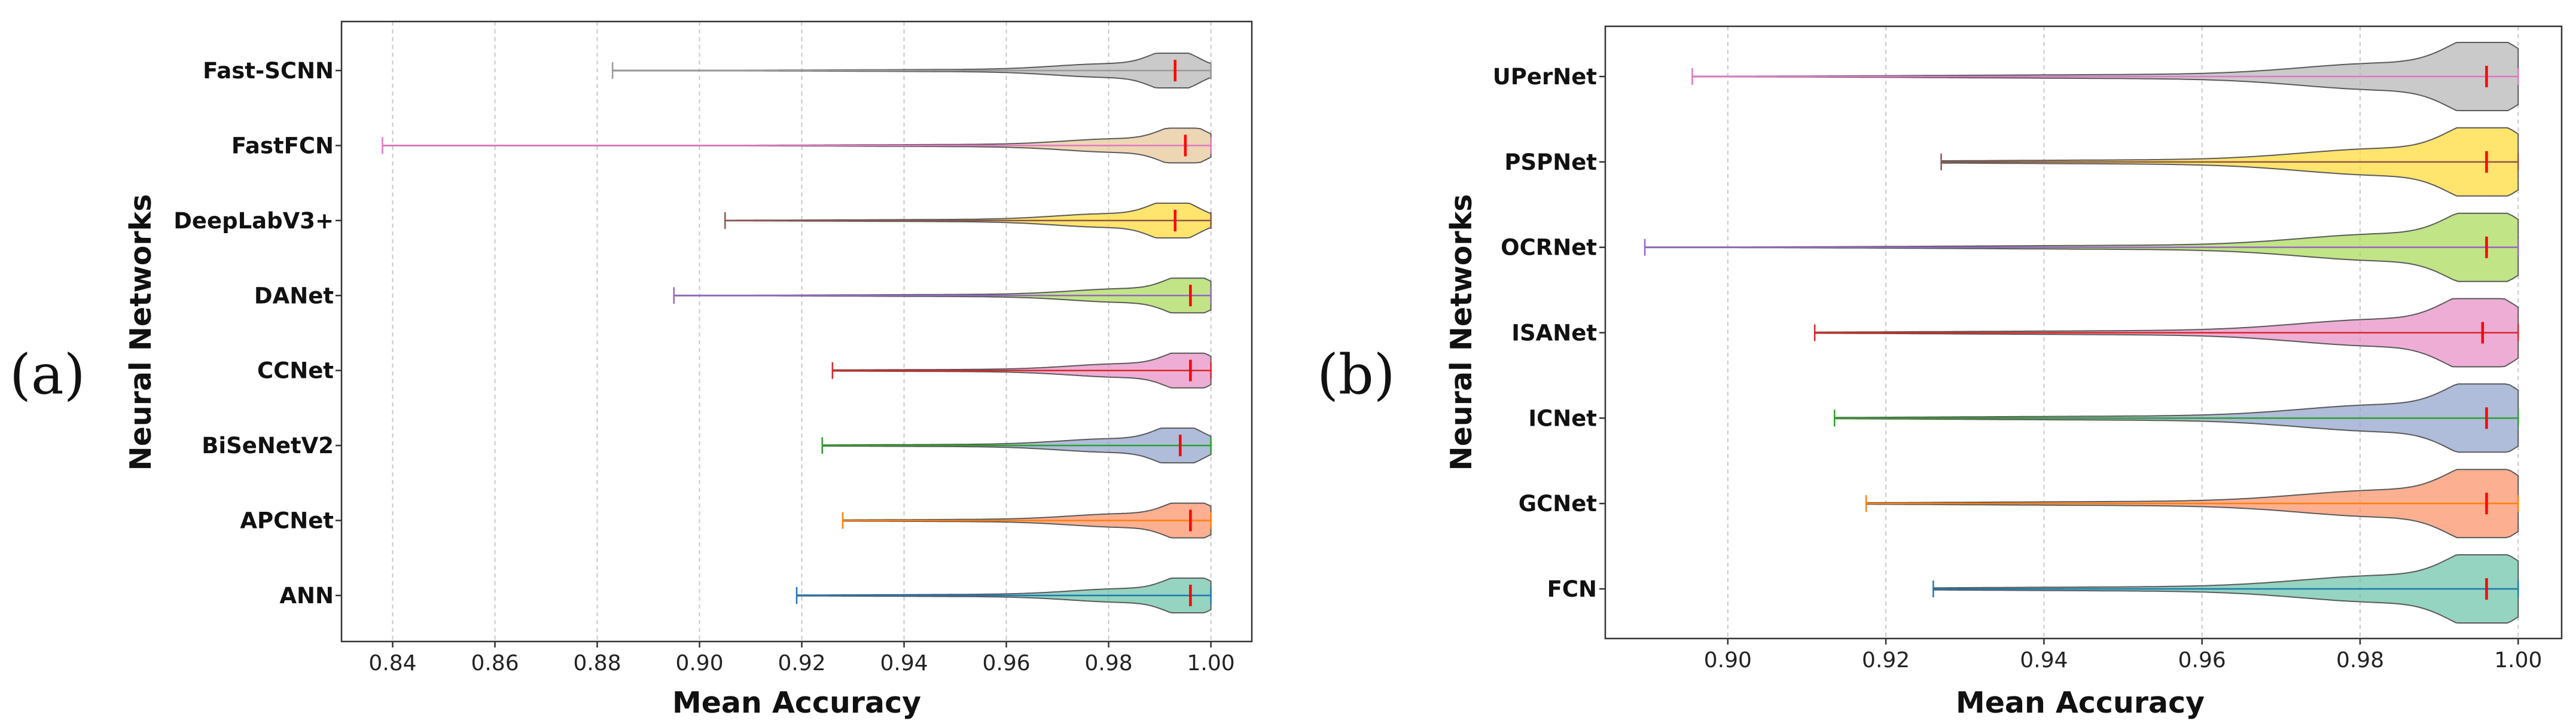  Describe the element at coordinates (392, 663) in the screenshot. I see `x-tick-label: 0.84` at that location.